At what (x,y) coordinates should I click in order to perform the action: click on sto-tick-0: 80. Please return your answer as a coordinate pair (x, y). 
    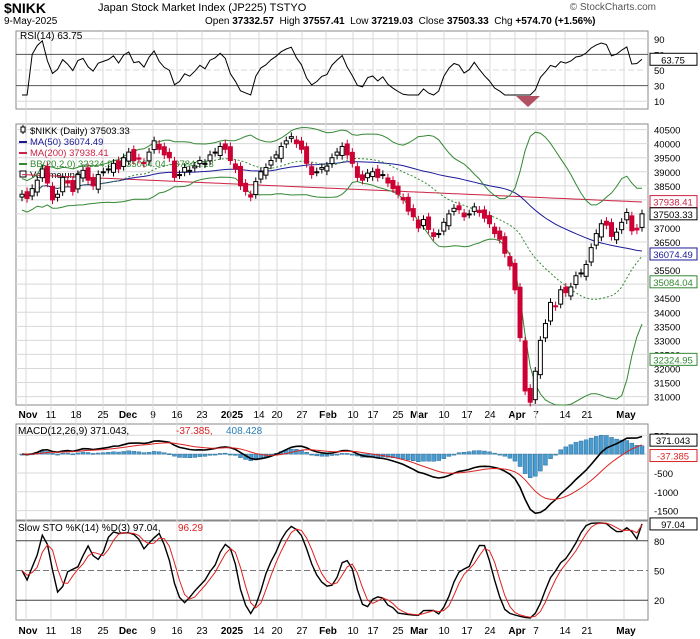
    Looking at the image, I should click on (659, 542).